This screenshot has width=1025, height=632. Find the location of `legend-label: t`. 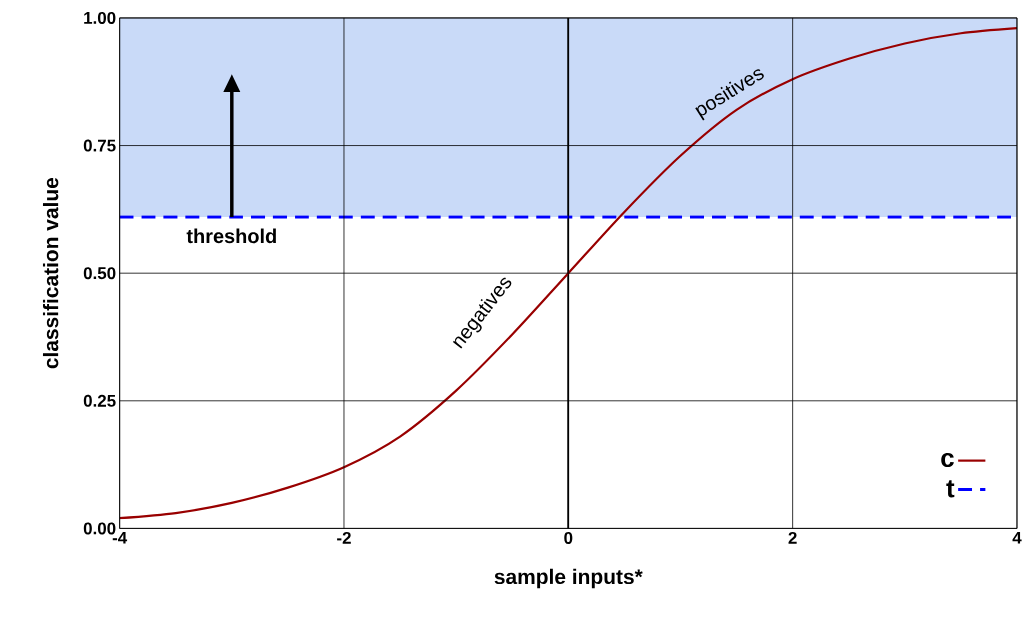

legend-label: t is located at coordinates (950, 489).